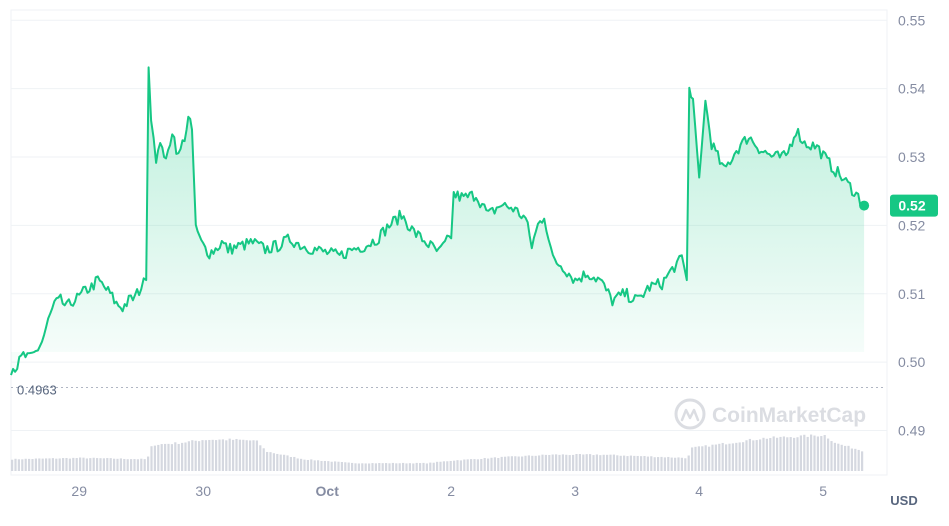 The image size is (949, 526). I want to click on y-tick-label: 0.53, so click(911, 157).